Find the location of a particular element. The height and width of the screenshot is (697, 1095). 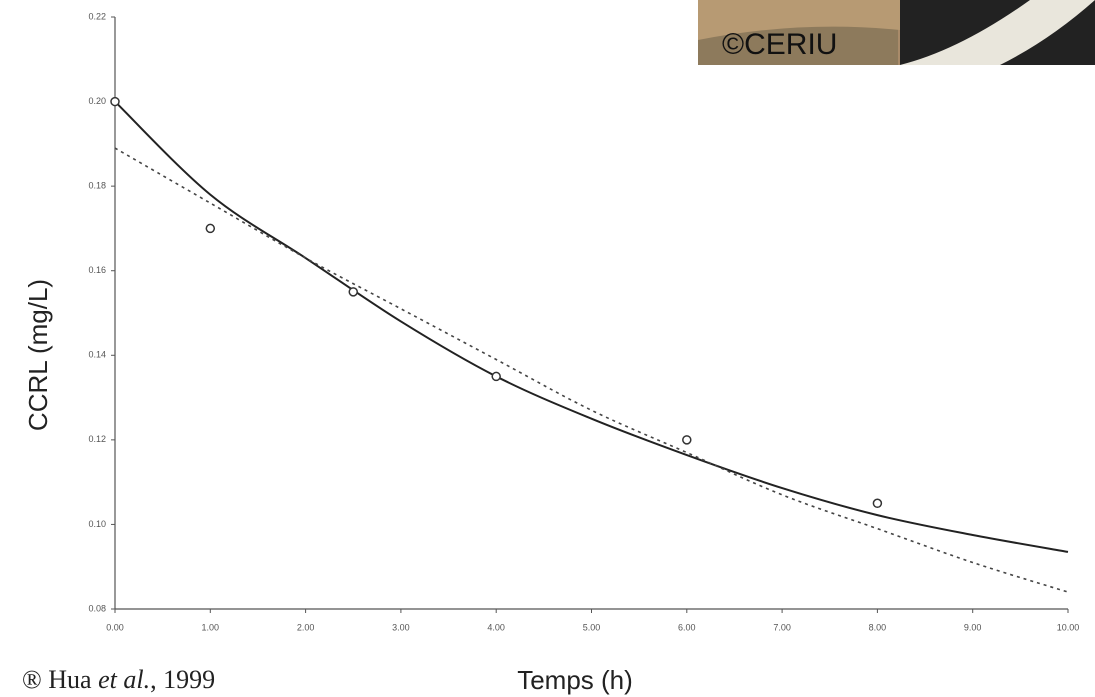

source: ® Hua et al., 1999 is located at coordinates (118, 679).